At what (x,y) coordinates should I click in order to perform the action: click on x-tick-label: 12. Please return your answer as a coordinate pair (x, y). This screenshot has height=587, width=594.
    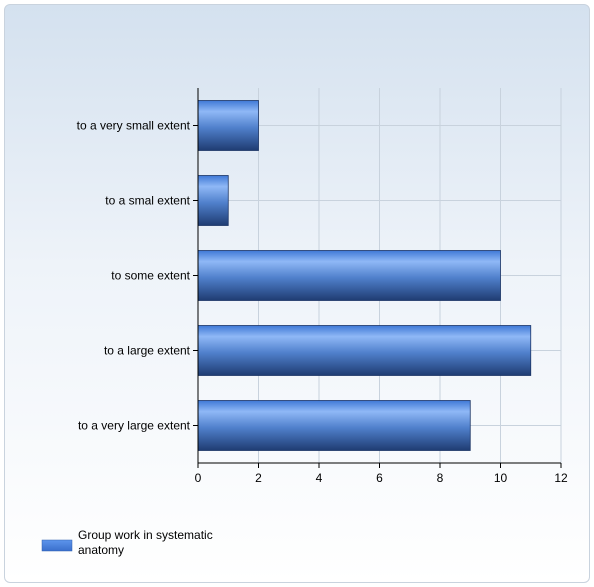
    Looking at the image, I should click on (561, 478).